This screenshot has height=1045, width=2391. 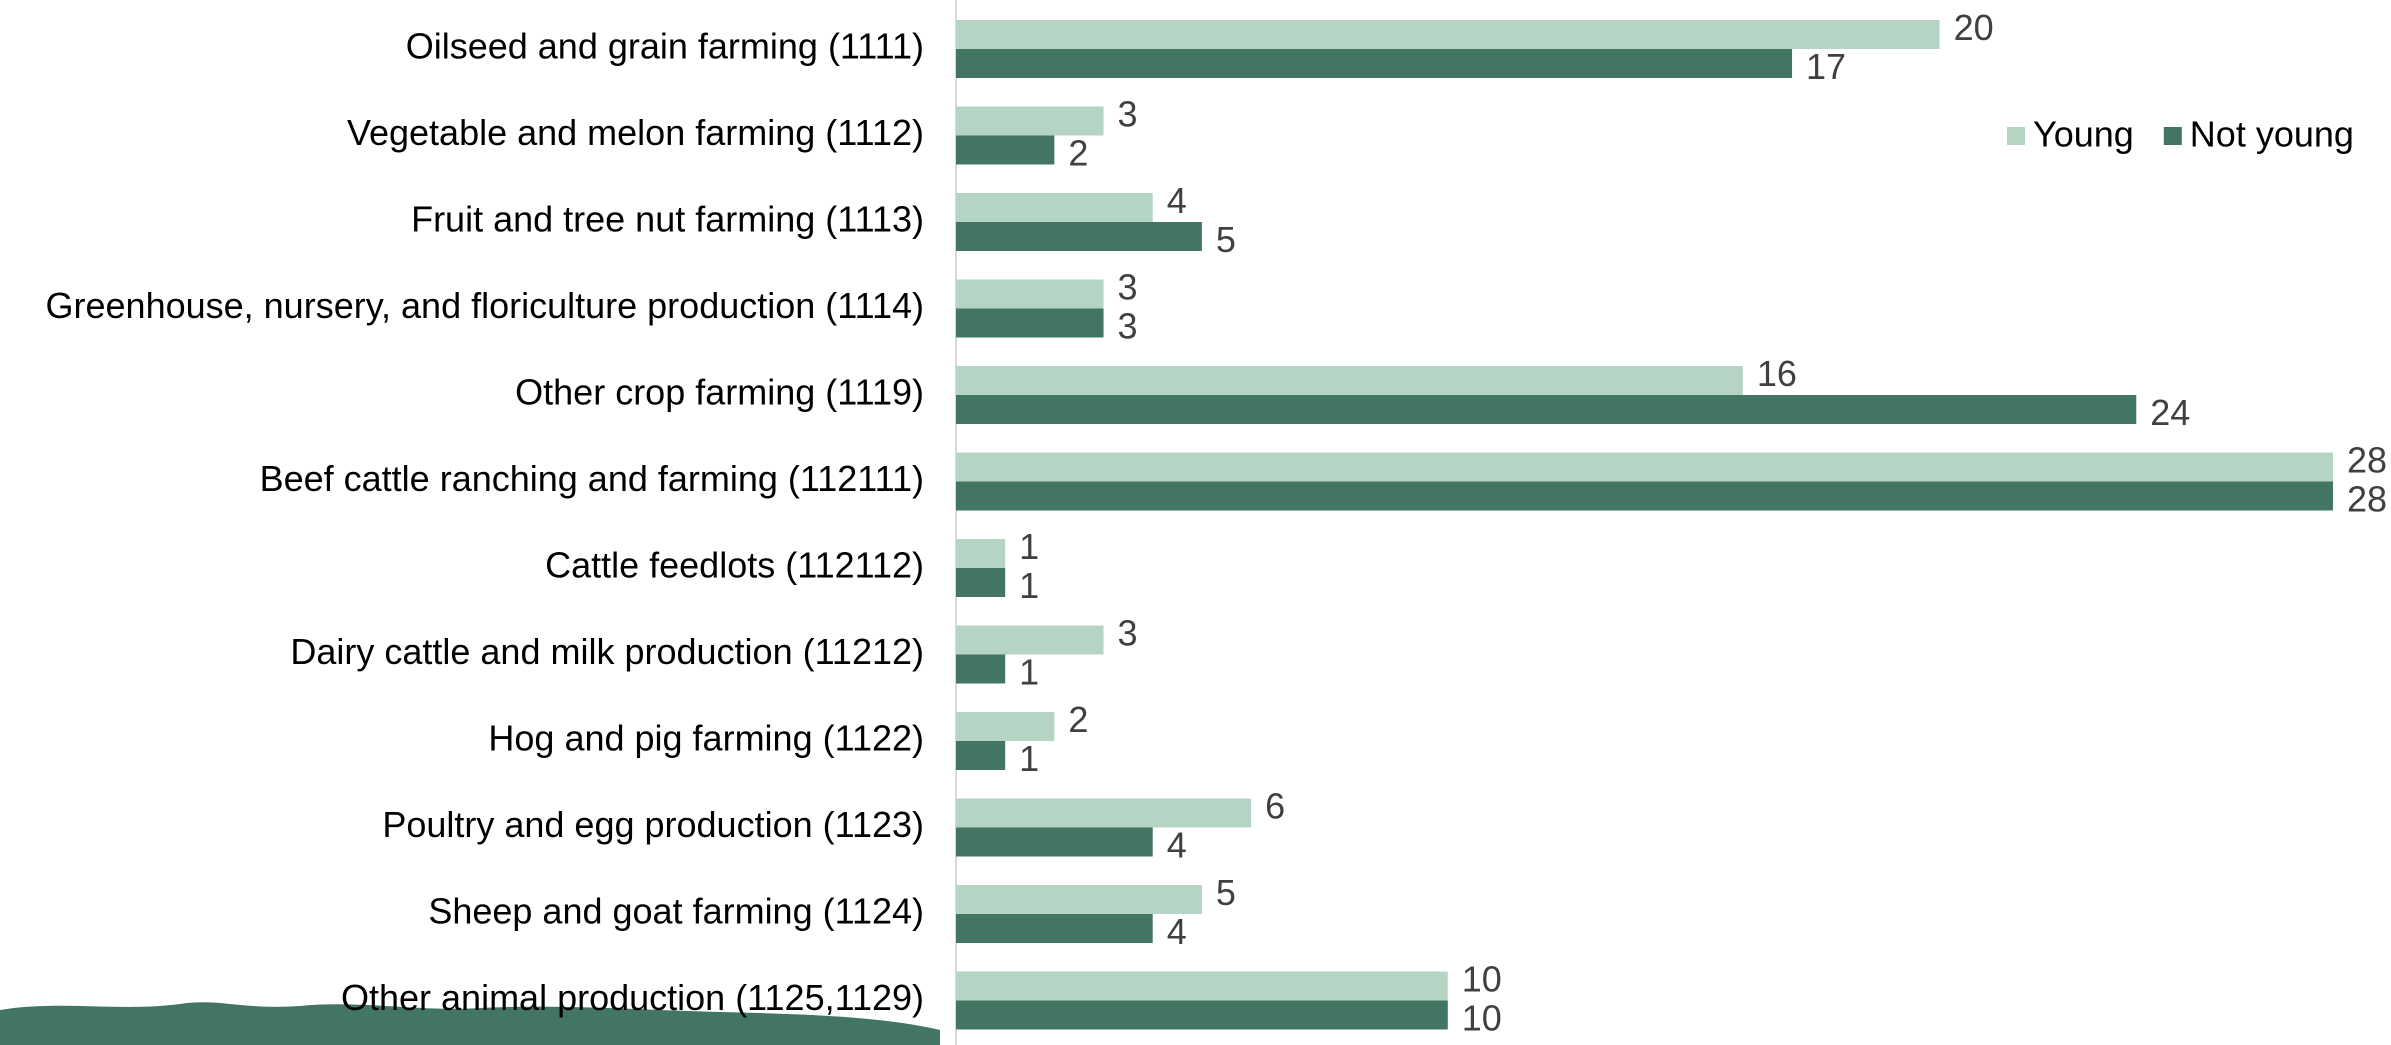 I want to click on category-label: Fruit and tree nut farming (1113), so click(x=667, y=219).